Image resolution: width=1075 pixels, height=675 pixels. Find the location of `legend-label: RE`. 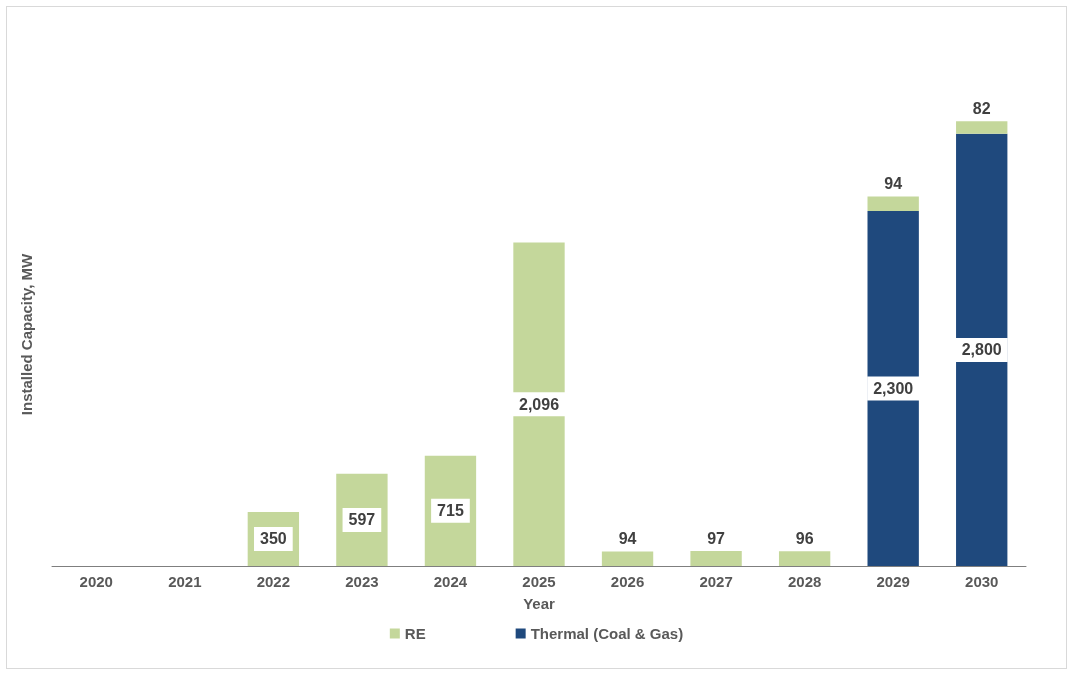

legend-label: RE is located at coordinates (415, 633).